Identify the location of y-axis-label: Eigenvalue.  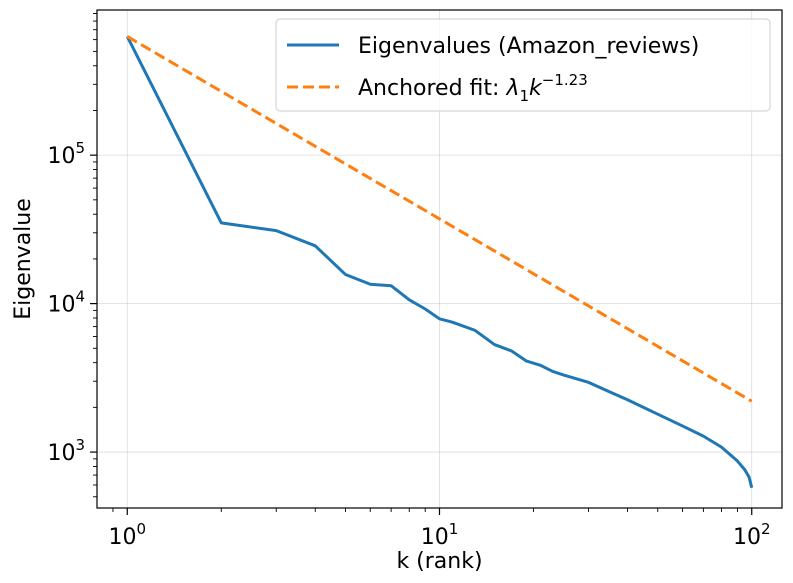
(23, 259).